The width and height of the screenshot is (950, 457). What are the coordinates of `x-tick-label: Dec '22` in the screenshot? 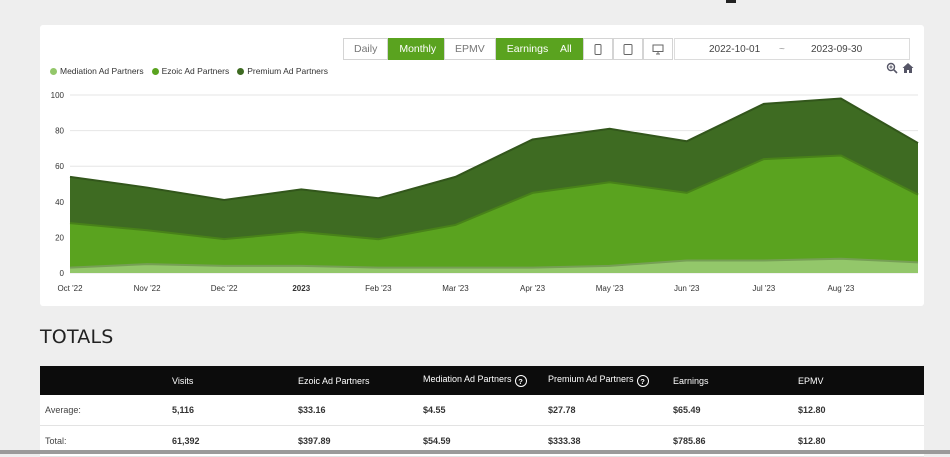 It's located at (224, 288).